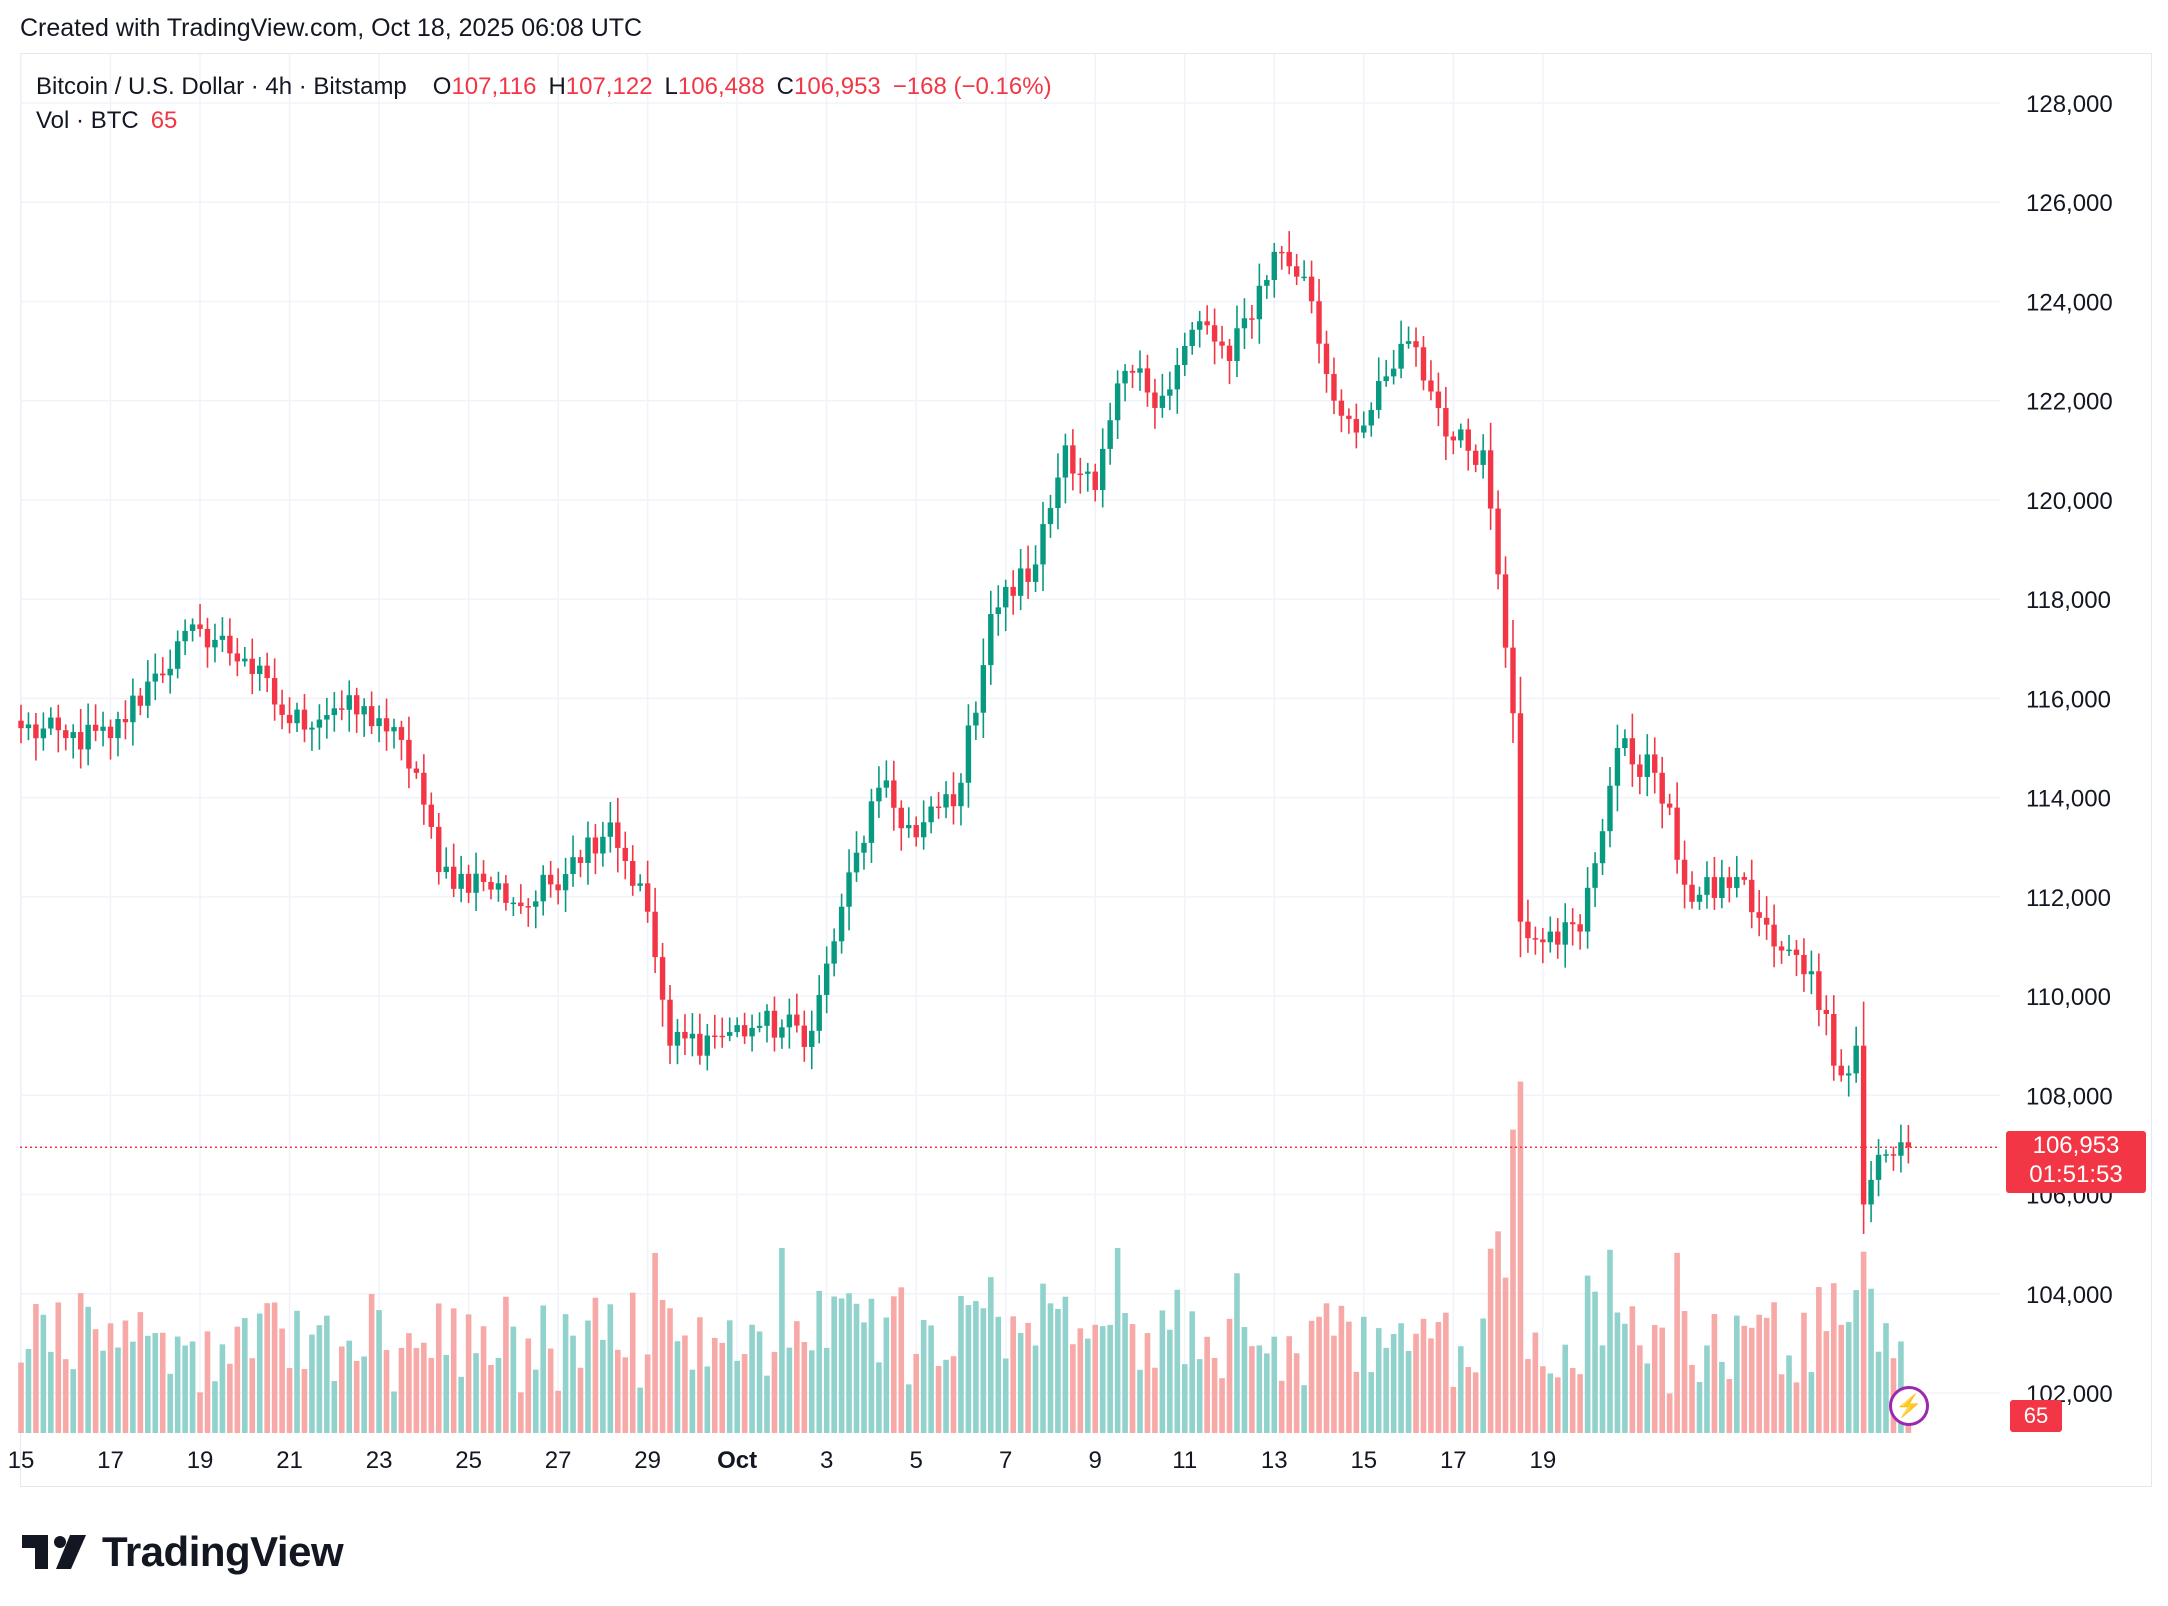 The width and height of the screenshot is (2168, 1606). Describe the element at coordinates (558, 1460) in the screenshot. I see `x-tick-label: 27` at that location.